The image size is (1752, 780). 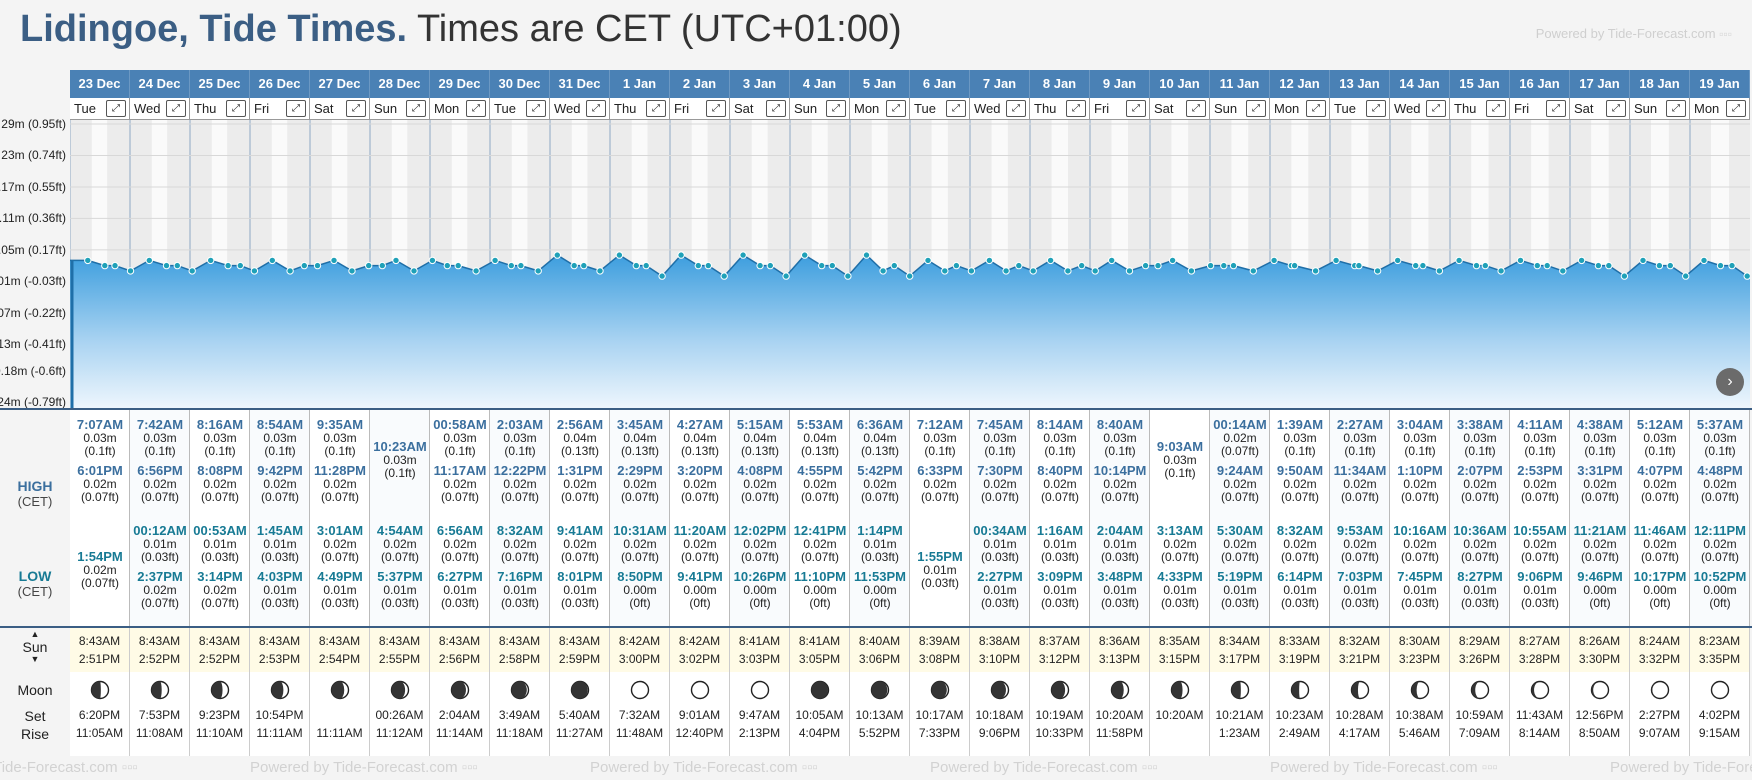 What do you see at coordinates (1659, 641) in the screenshot?
I see `sunrise-time: 8:24AM` at bounding box center [1659, 641].